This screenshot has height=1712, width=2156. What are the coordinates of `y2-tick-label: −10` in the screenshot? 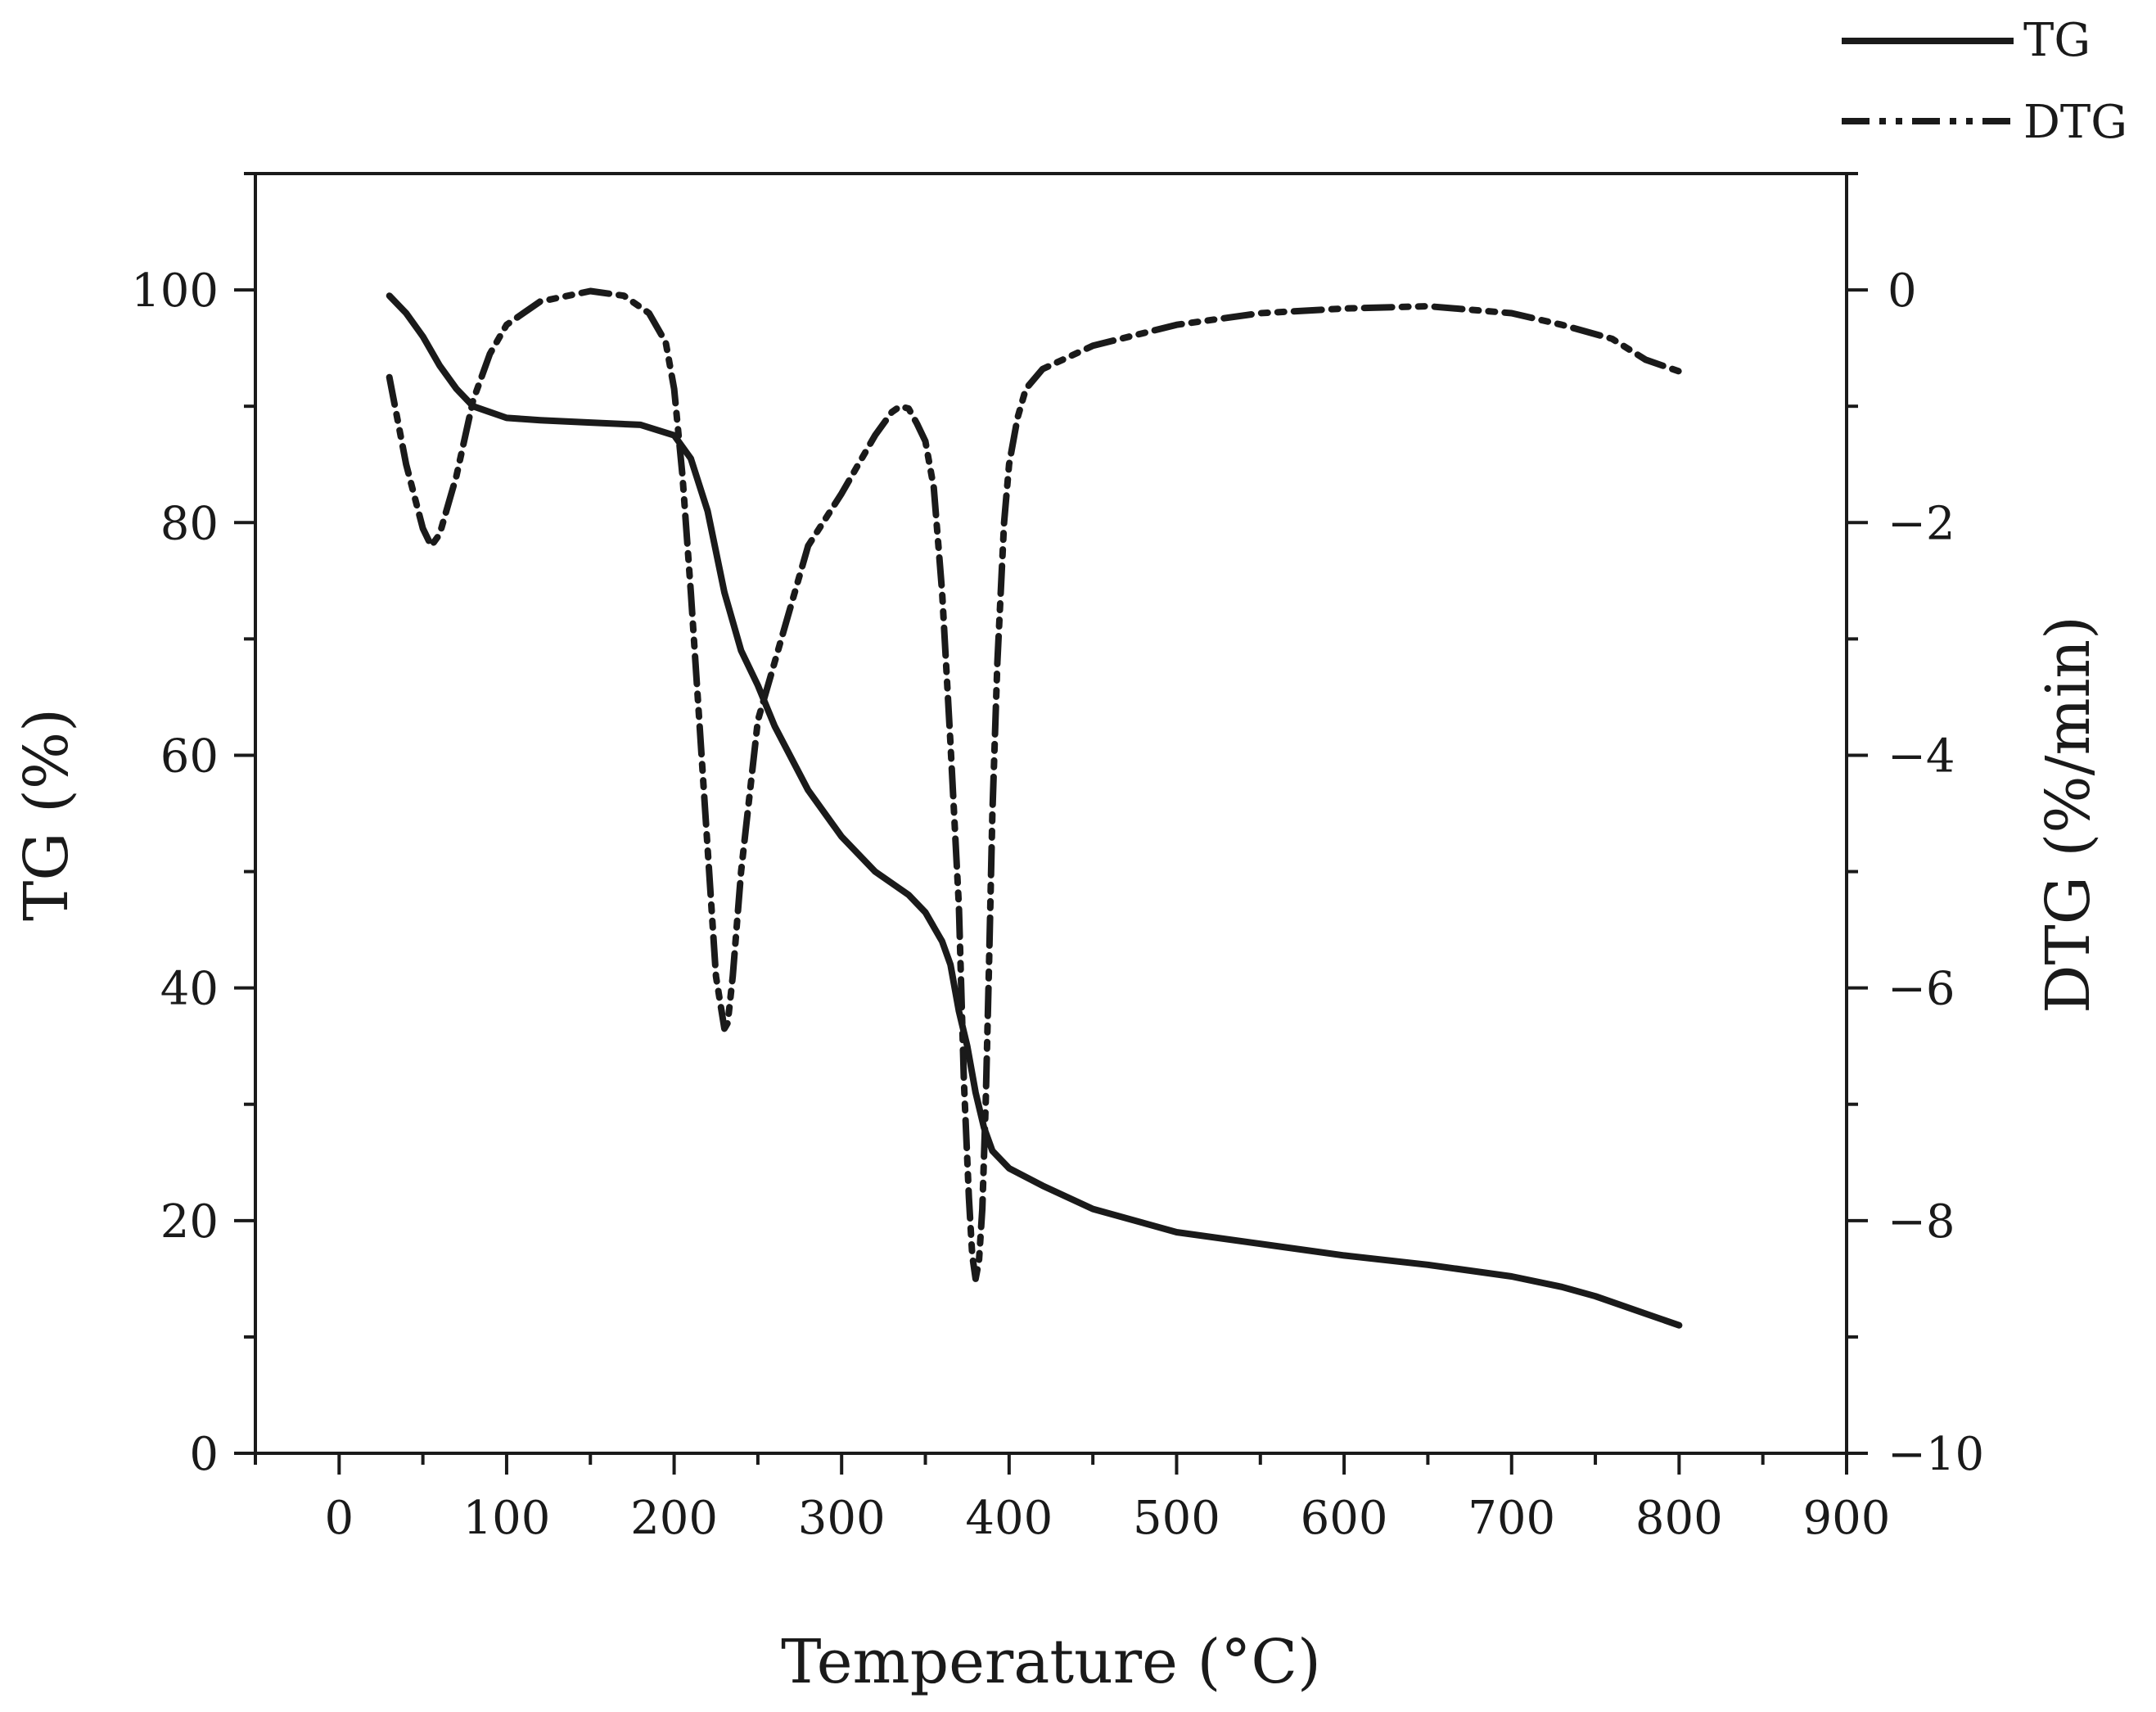 It's located at (1936, 1454).